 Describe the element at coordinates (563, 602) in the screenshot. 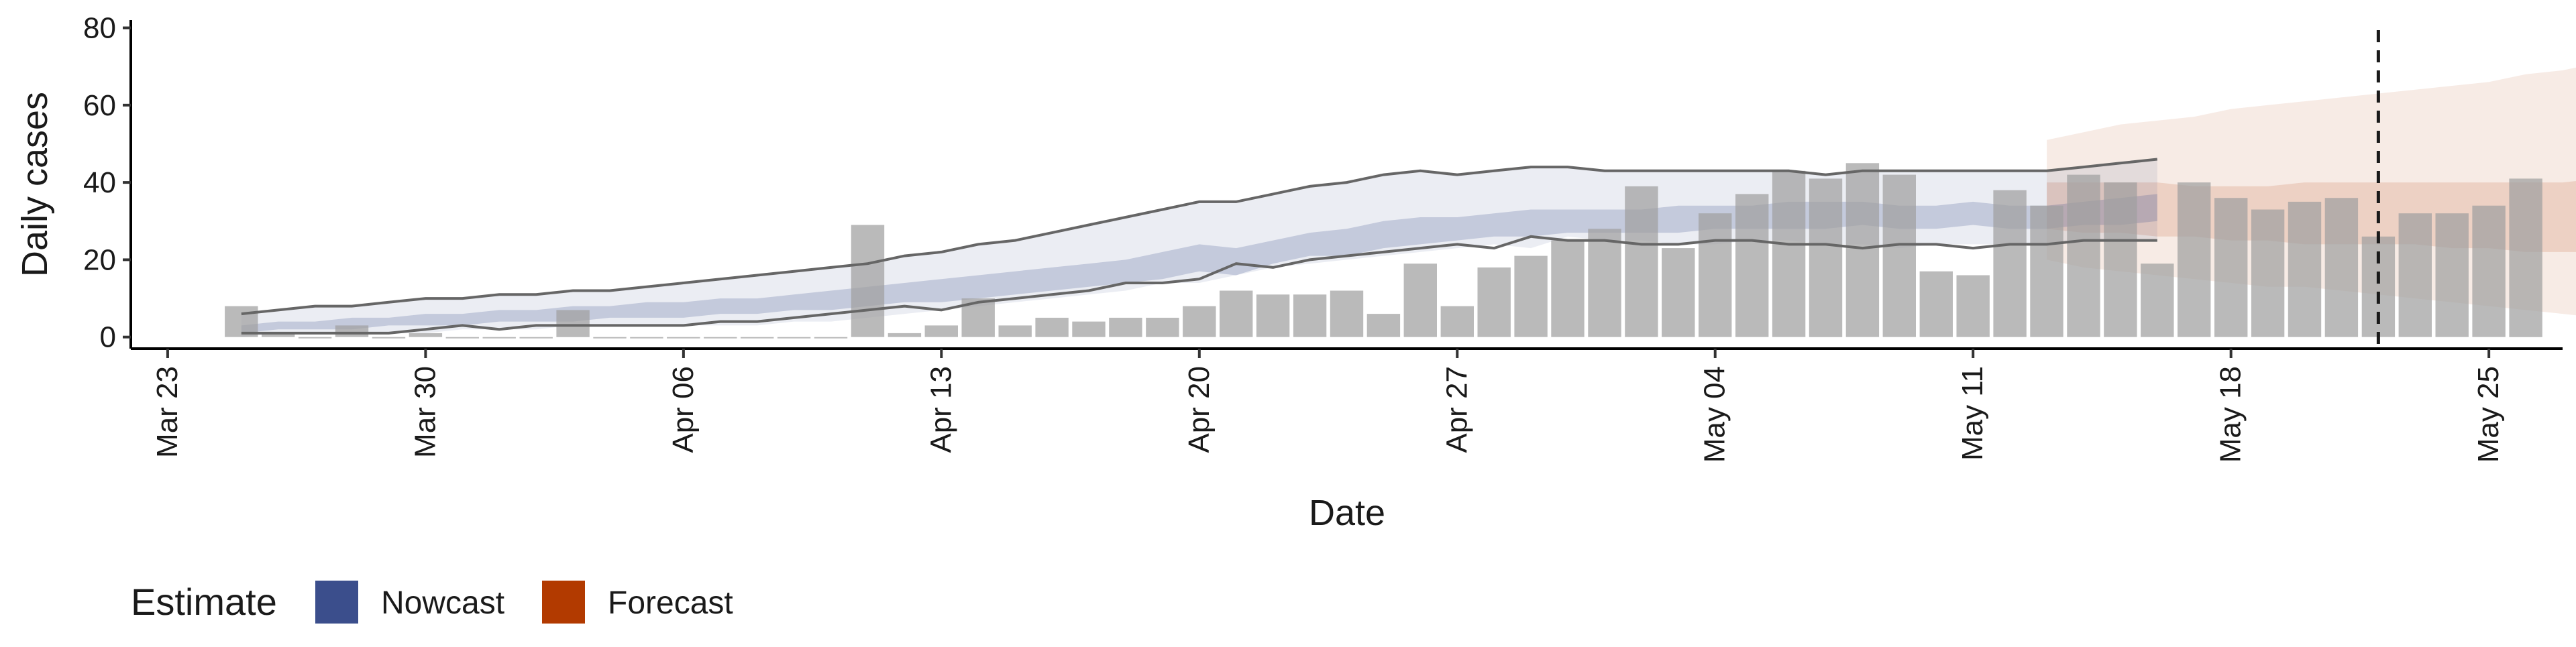

I see `legend-swatch-forecast` at that location.